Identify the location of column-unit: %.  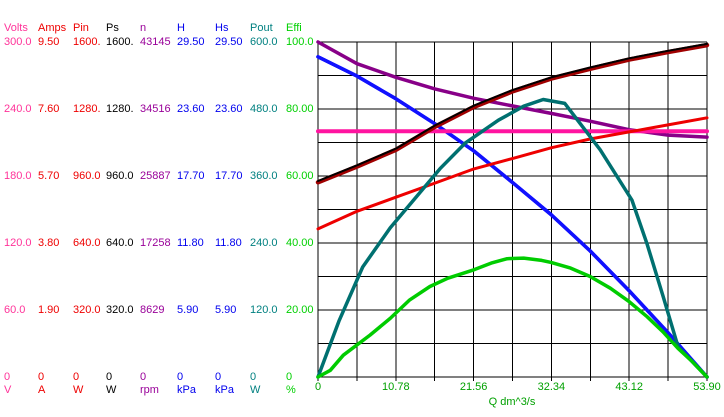
(291, 390).